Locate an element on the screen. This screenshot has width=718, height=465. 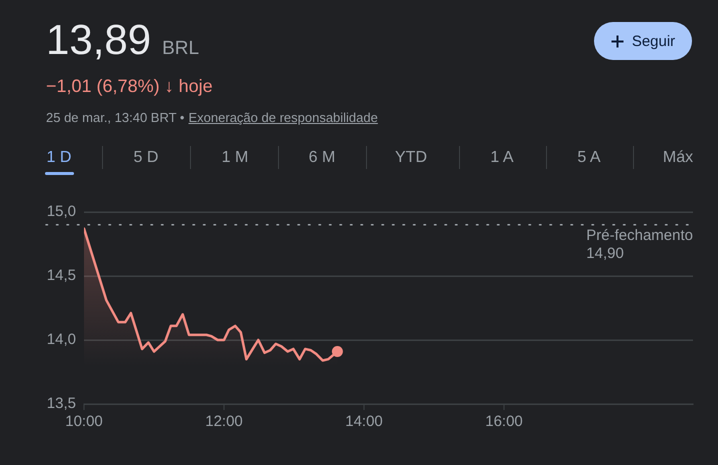
text: BRL is located at coordinates (181, 49).